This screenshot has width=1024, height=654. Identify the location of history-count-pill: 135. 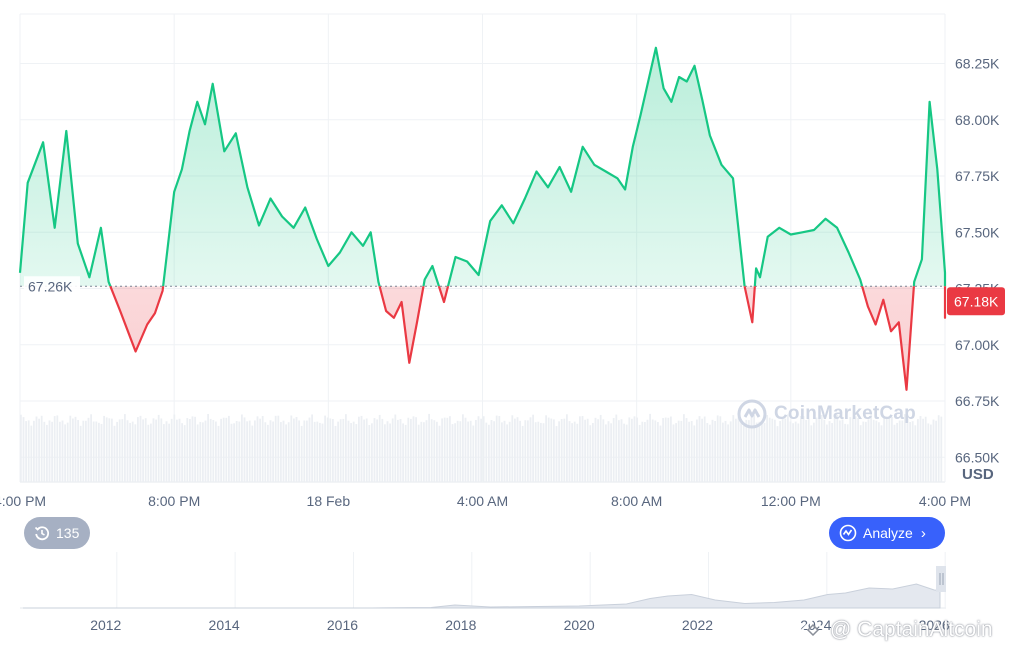
(57, 533).